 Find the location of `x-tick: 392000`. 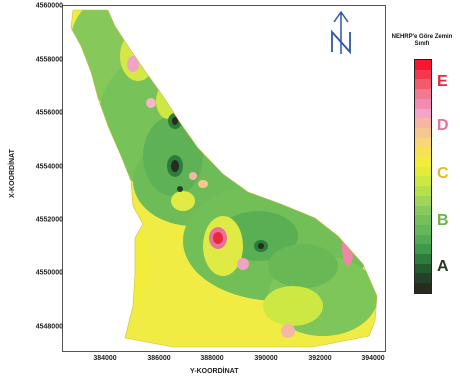

x-tick: 392000 is located at coordinates (320, 358).